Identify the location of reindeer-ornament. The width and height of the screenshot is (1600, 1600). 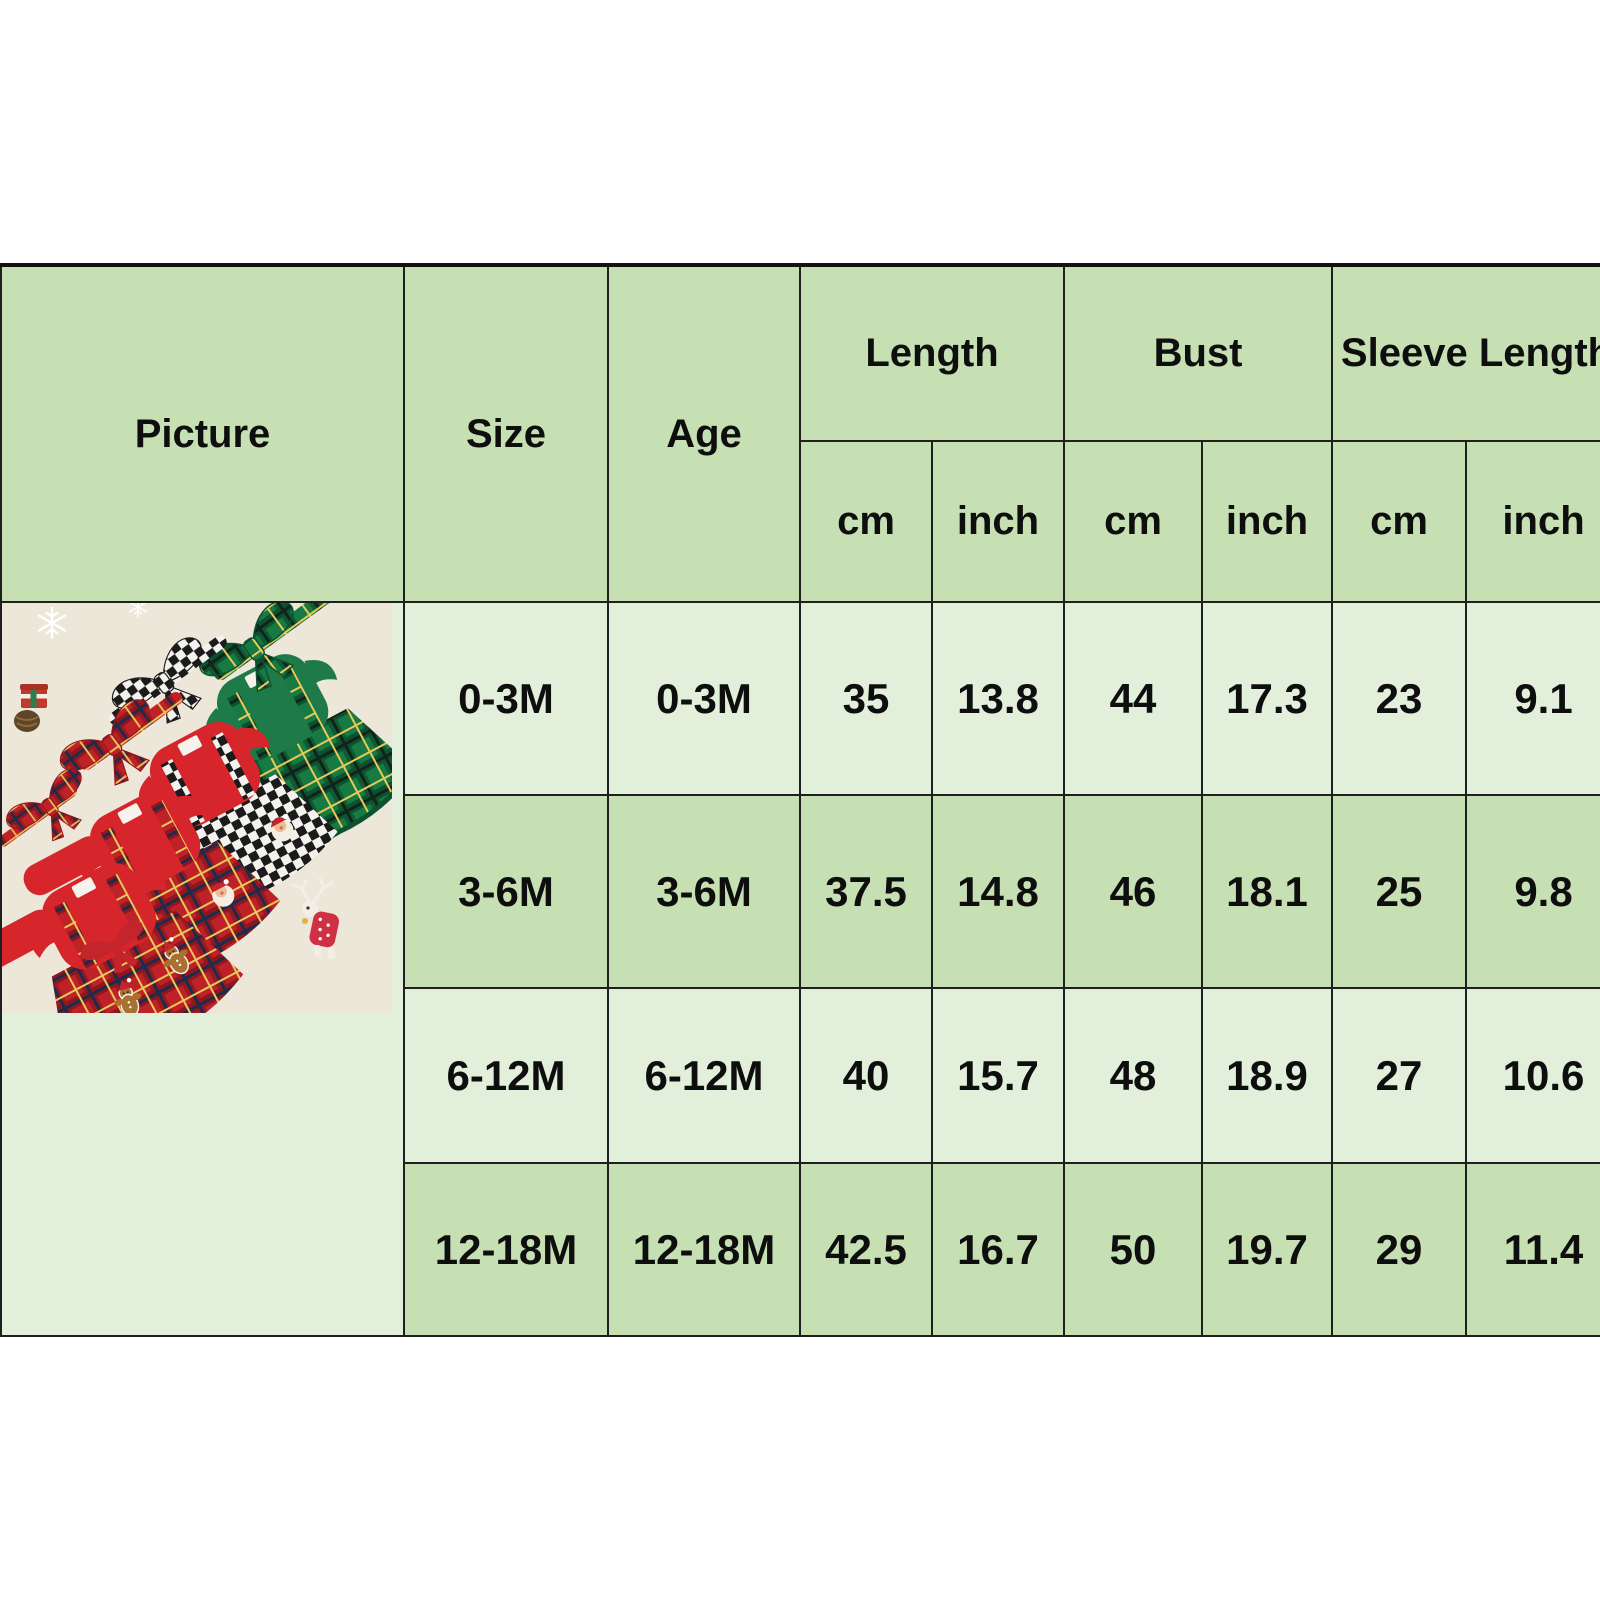
(315, 918).